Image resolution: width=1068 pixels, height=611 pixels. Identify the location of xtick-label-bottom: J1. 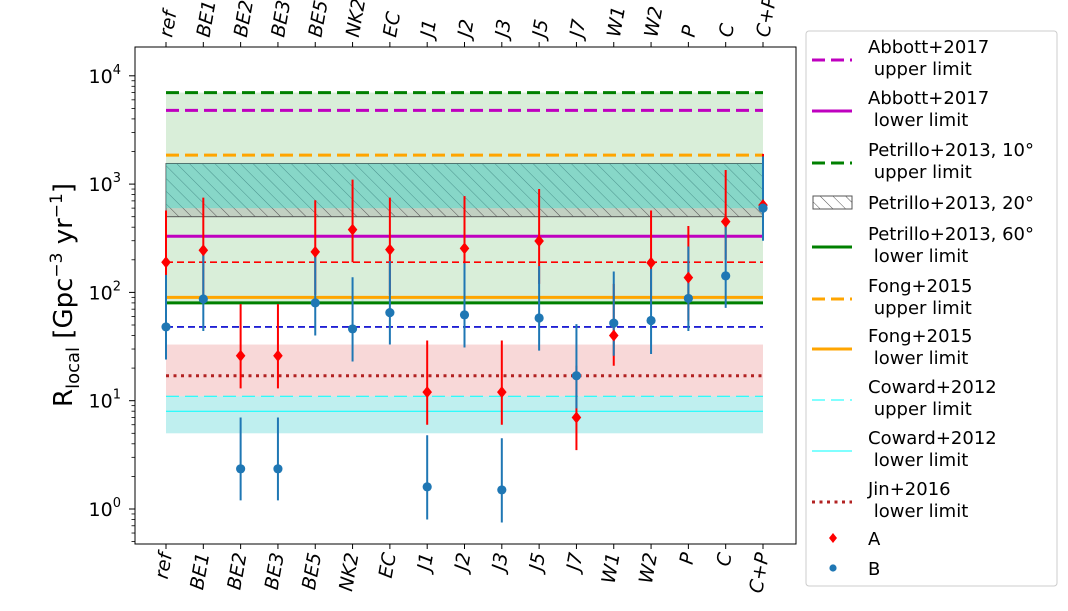
(425, 563).